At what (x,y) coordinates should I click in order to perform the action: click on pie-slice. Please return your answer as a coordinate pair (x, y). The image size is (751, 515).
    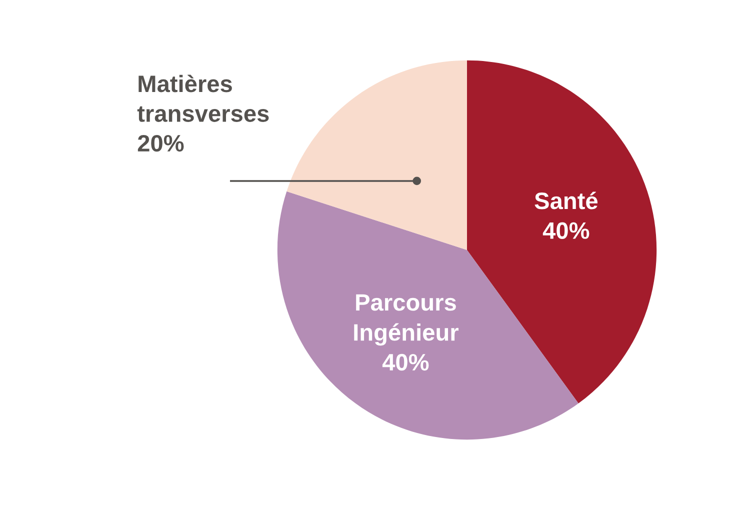
    Looking at the image, I should click on (376, 155).